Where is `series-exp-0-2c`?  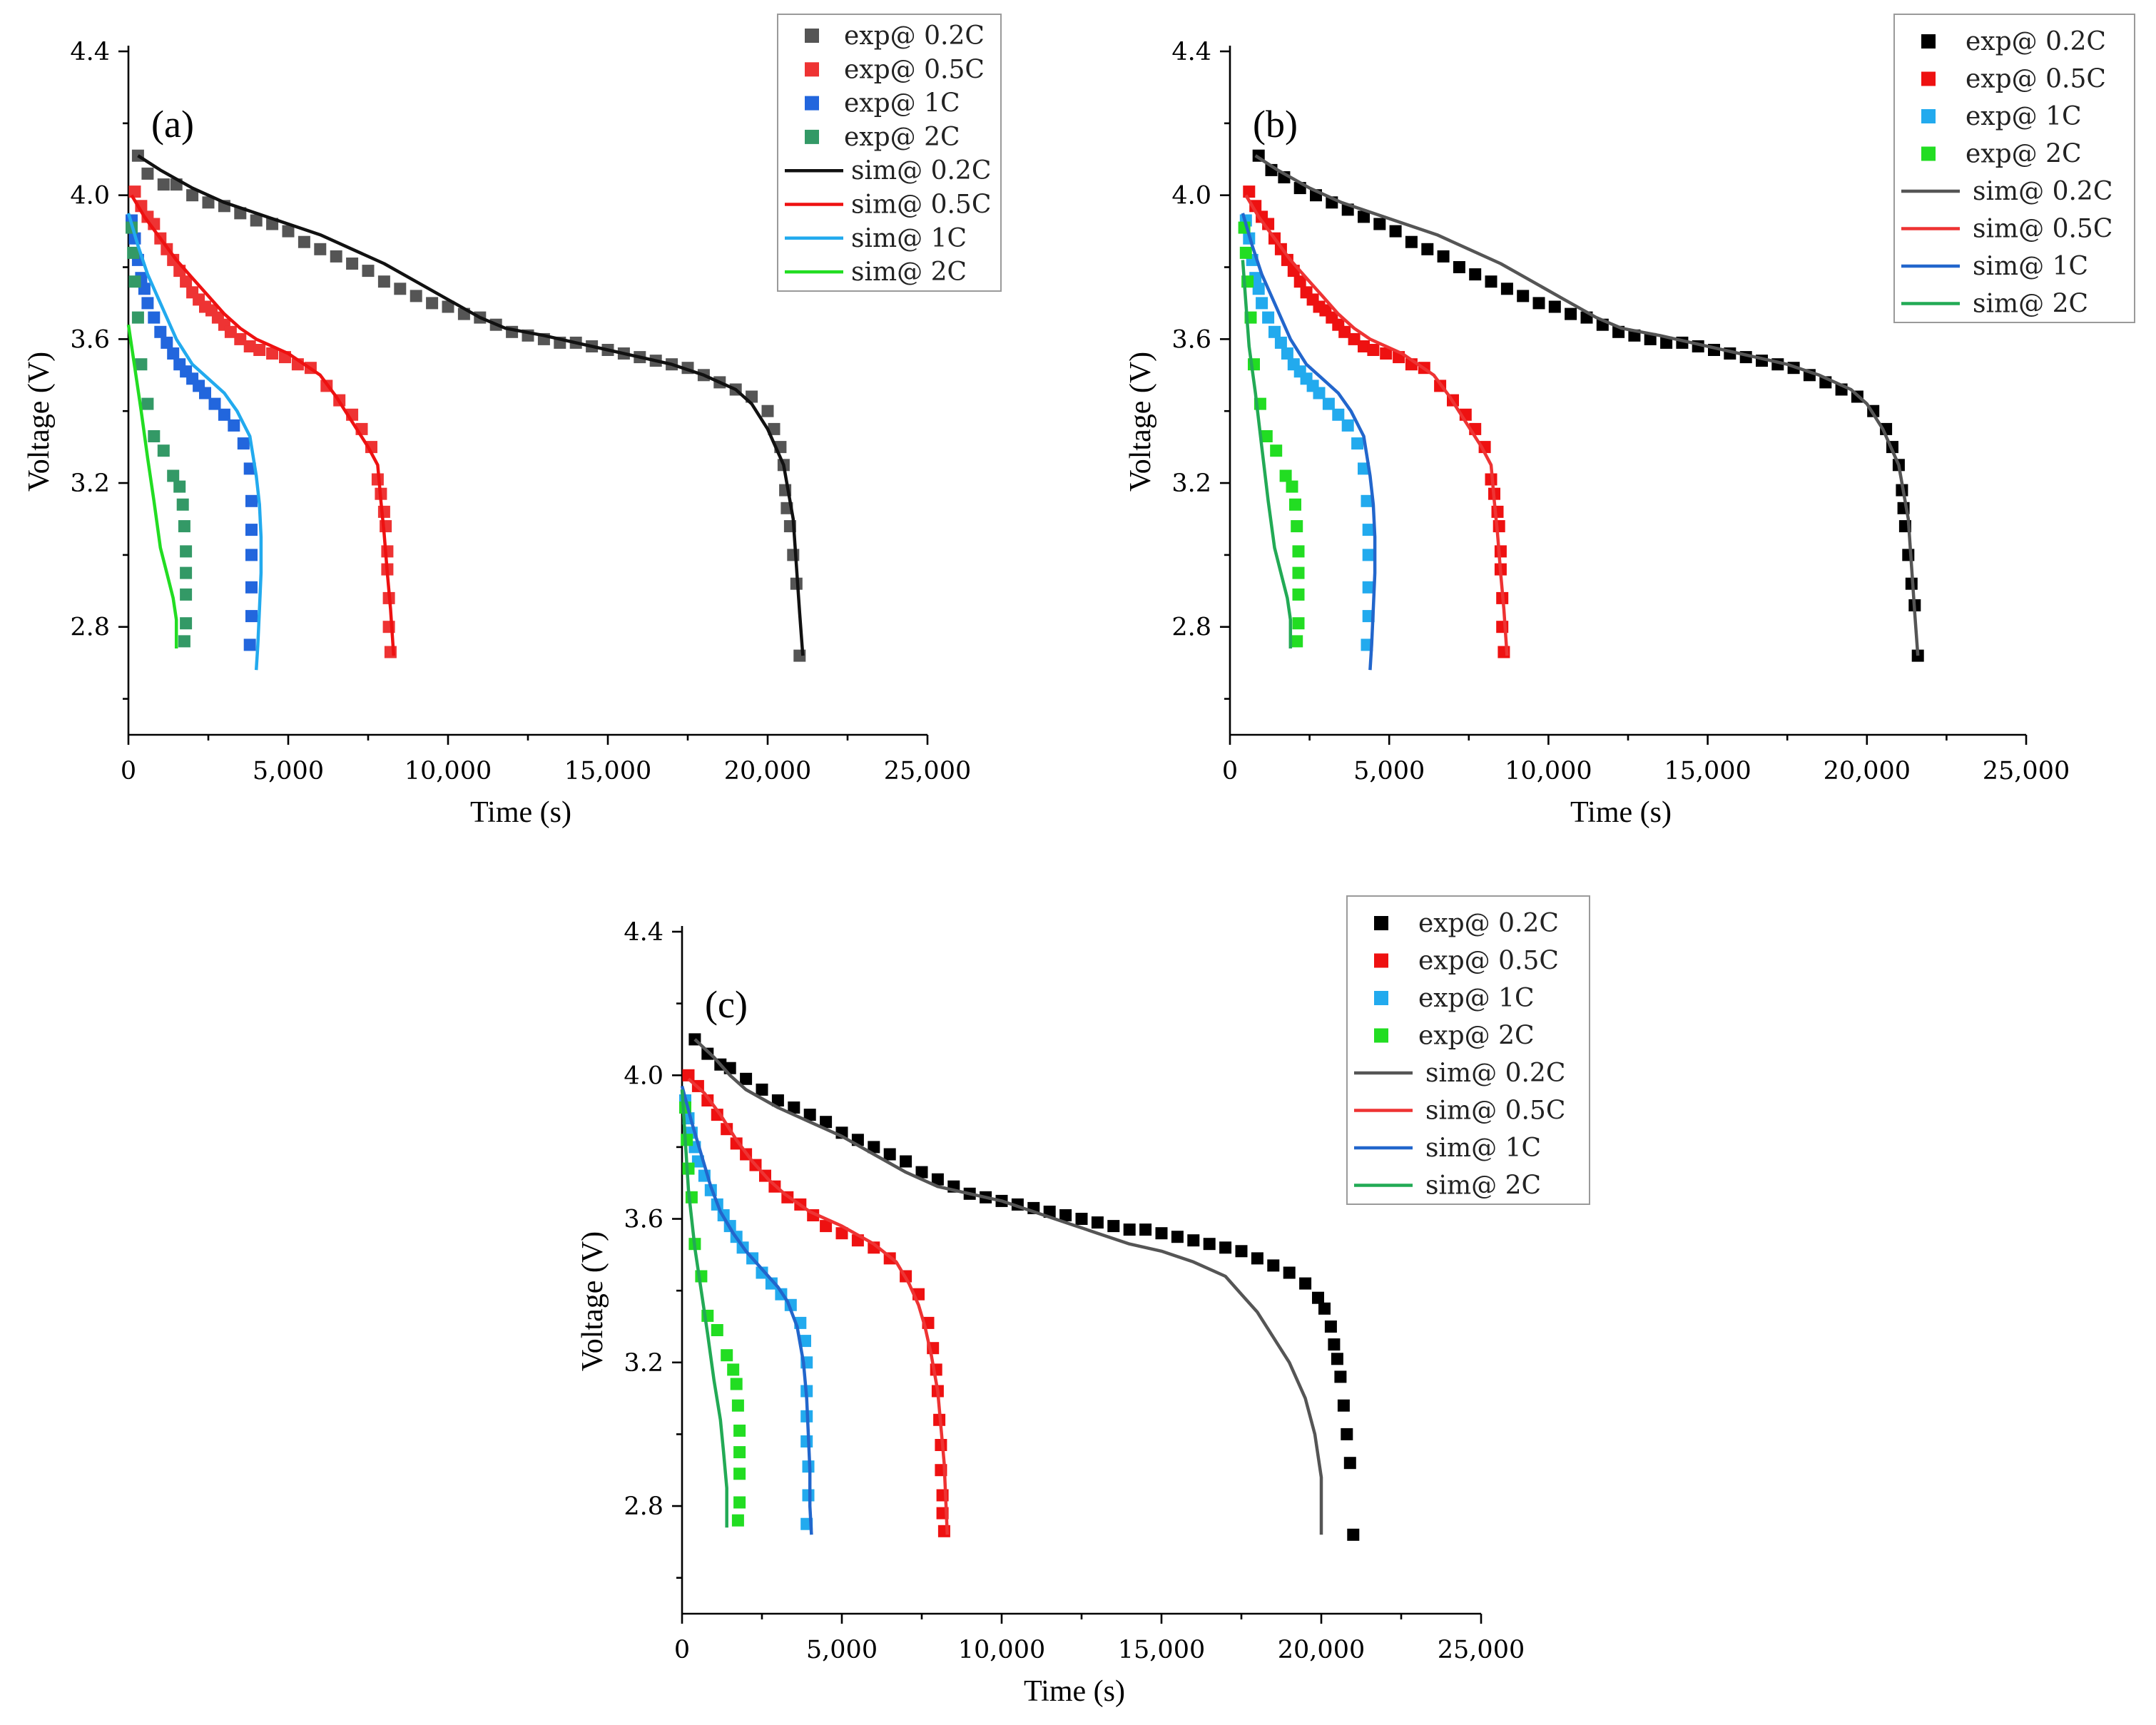 series-exp-0-2c is located at coordinates (1024, 1287).